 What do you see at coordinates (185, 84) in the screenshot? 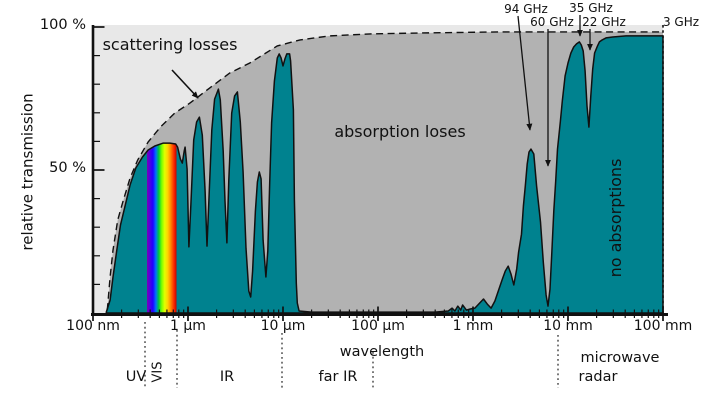
I see `scattering-arrow` at bounding box center [185, 84].